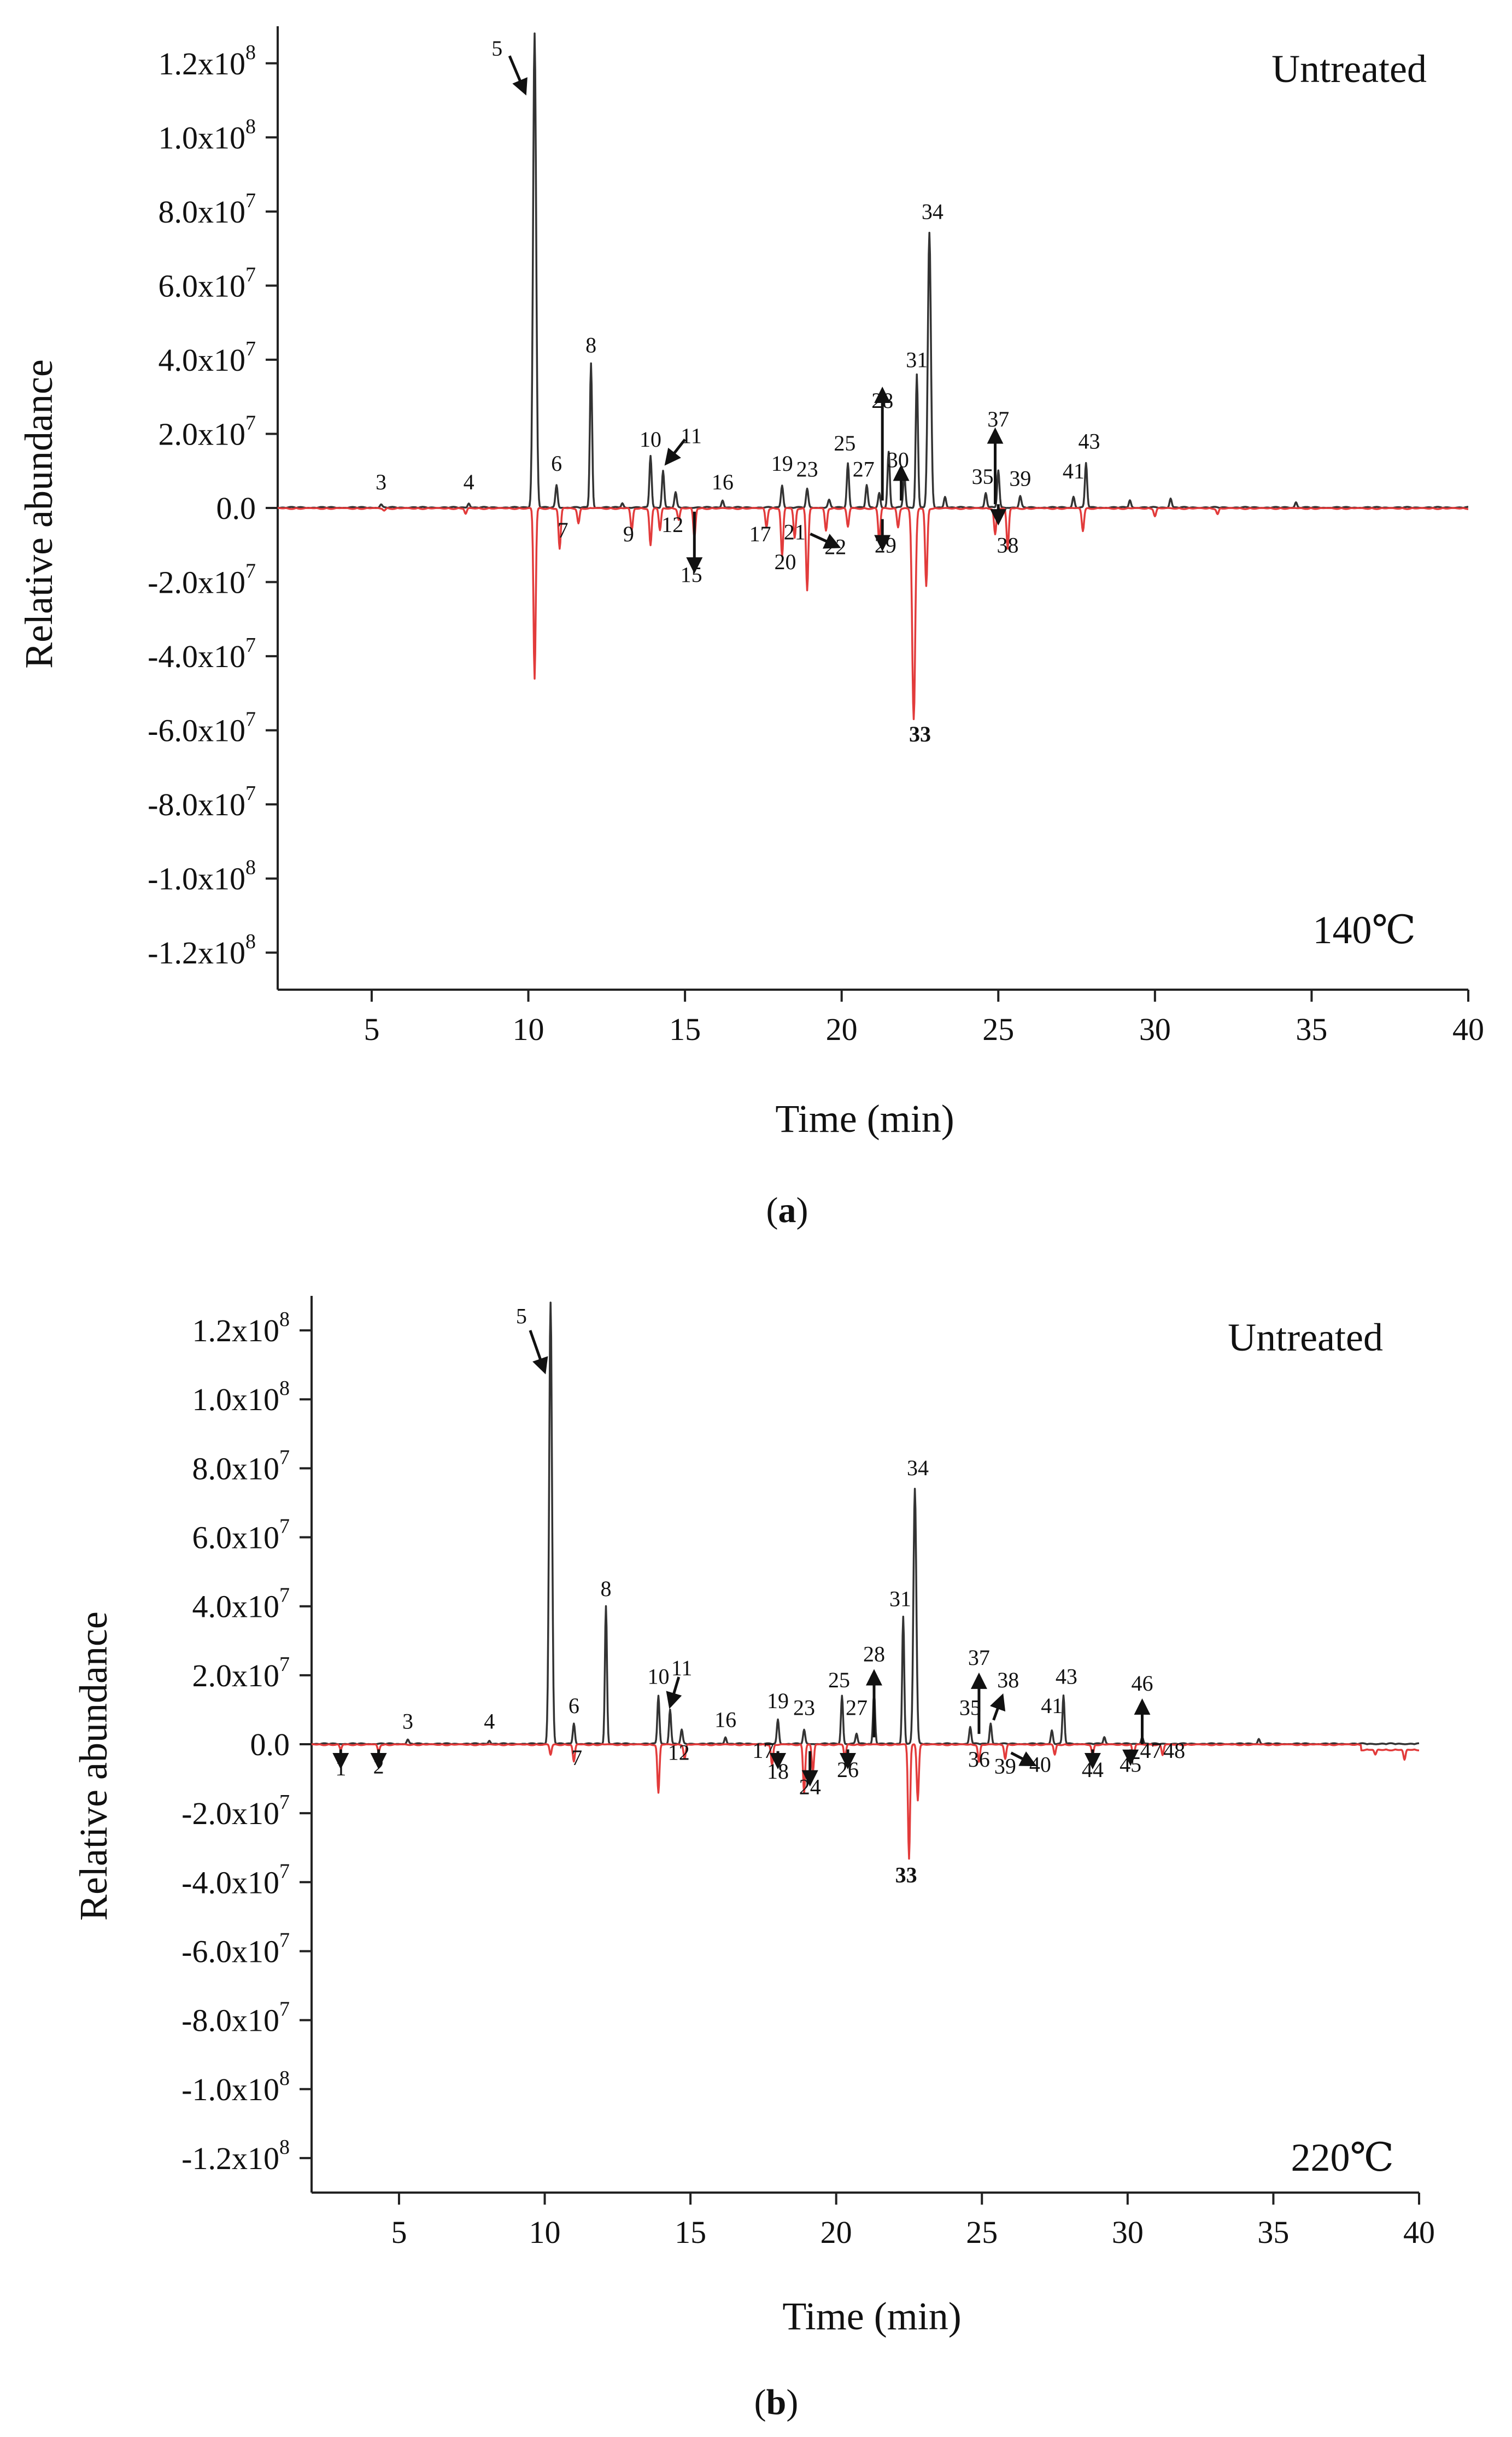 Image resolution: width=1512 pixels, height=2437 pixels. Describe the element at coordinates (39, 514) in the screenshot. I see `panel-a-y-axis-title: Relative abundance` at that location.